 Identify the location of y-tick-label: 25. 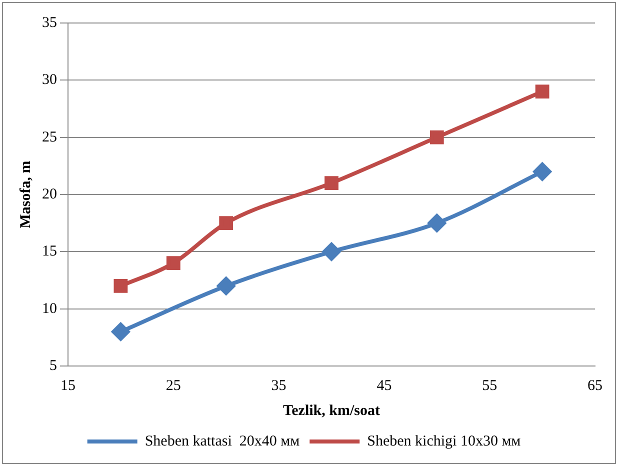
(49, 137).